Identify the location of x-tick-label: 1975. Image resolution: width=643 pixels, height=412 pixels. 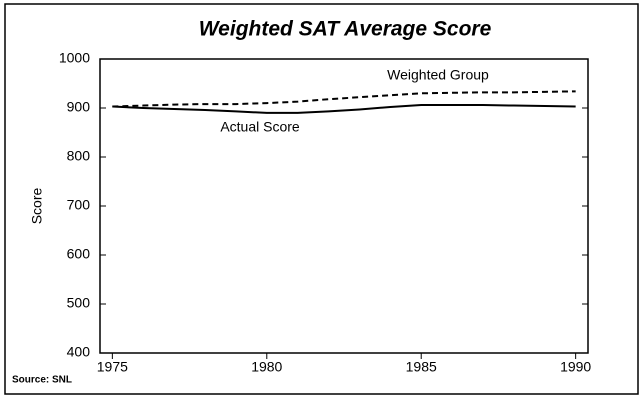
(112, 367).